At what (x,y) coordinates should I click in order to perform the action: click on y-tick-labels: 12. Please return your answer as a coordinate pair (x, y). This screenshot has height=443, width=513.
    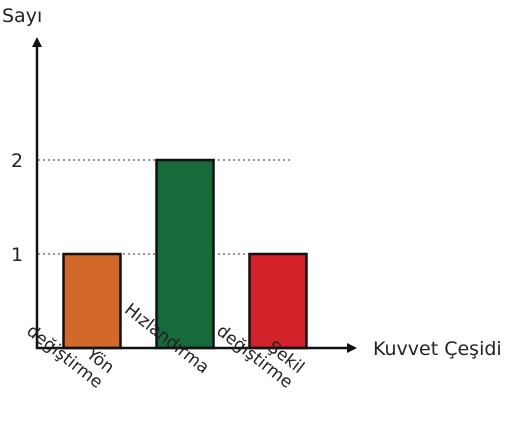
    Looking at the image, I should click on (17, 208).